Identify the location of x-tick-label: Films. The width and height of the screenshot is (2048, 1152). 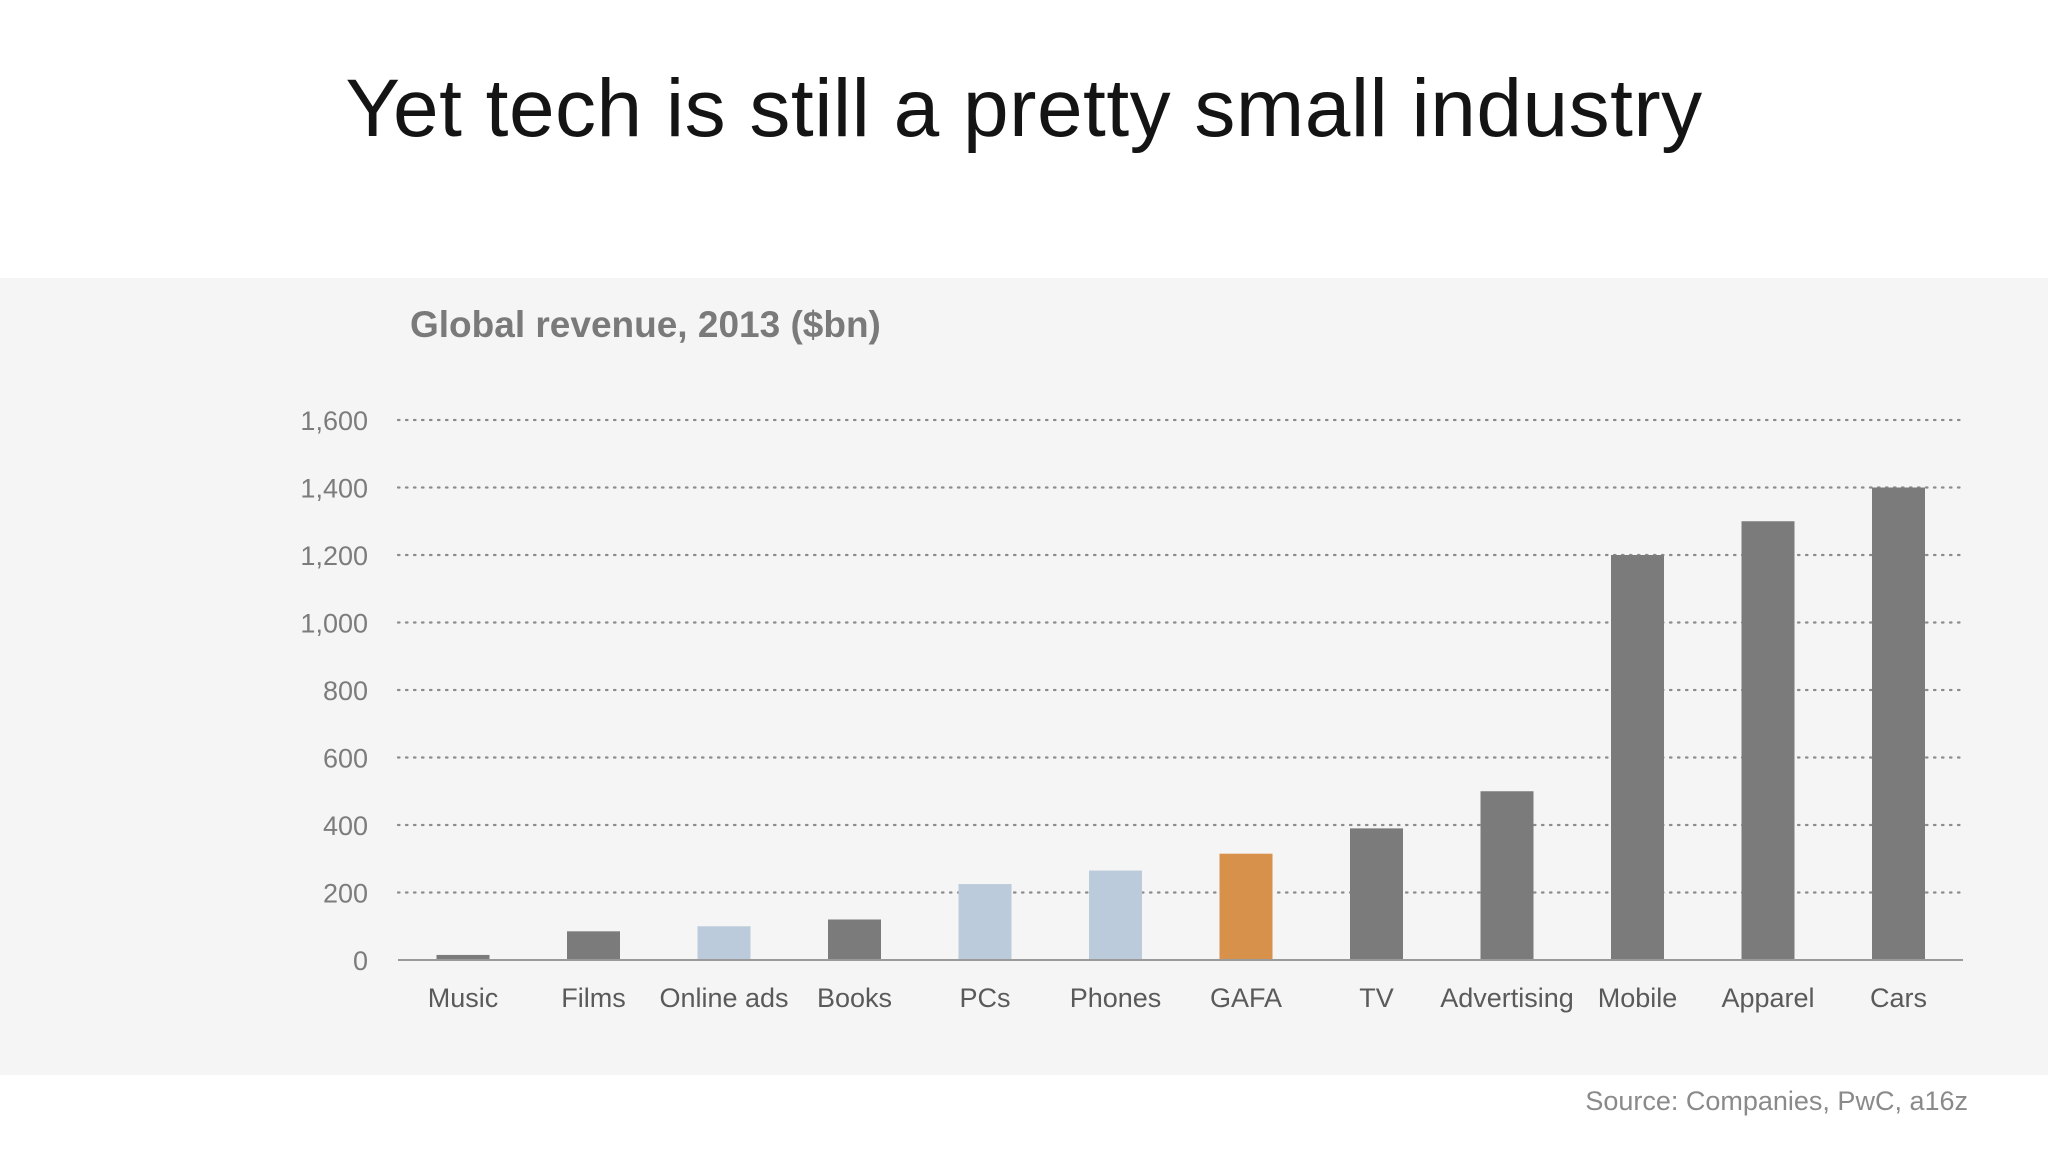
(593, 998).